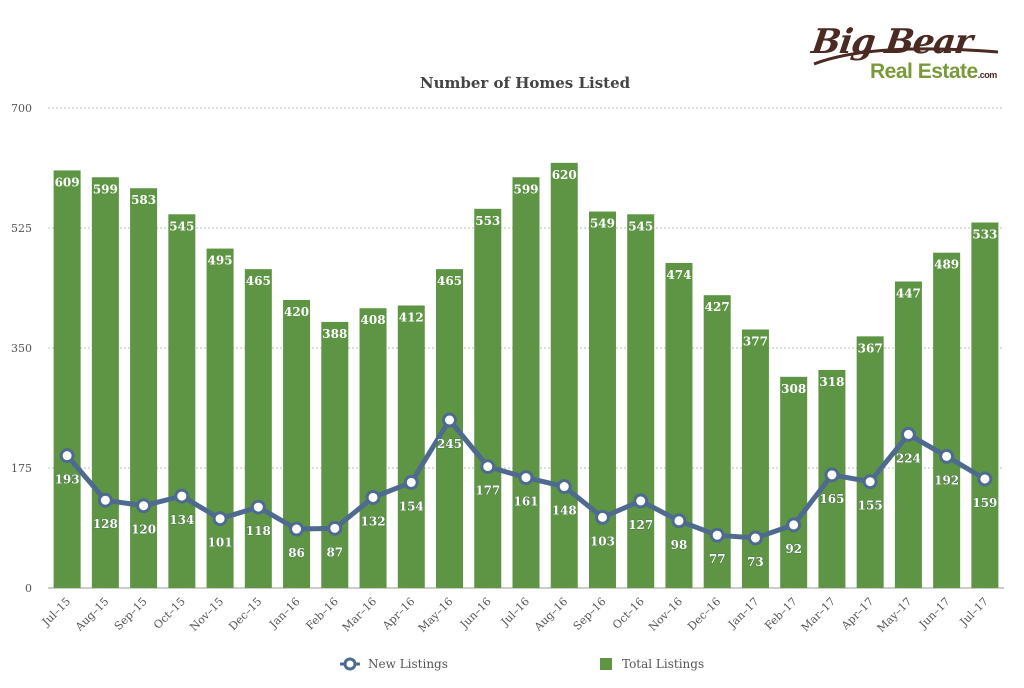  What do you see at coordinates (334, 552) in the screenshot?
I see `line-data-label: 87` at bounding box center [334, 552].